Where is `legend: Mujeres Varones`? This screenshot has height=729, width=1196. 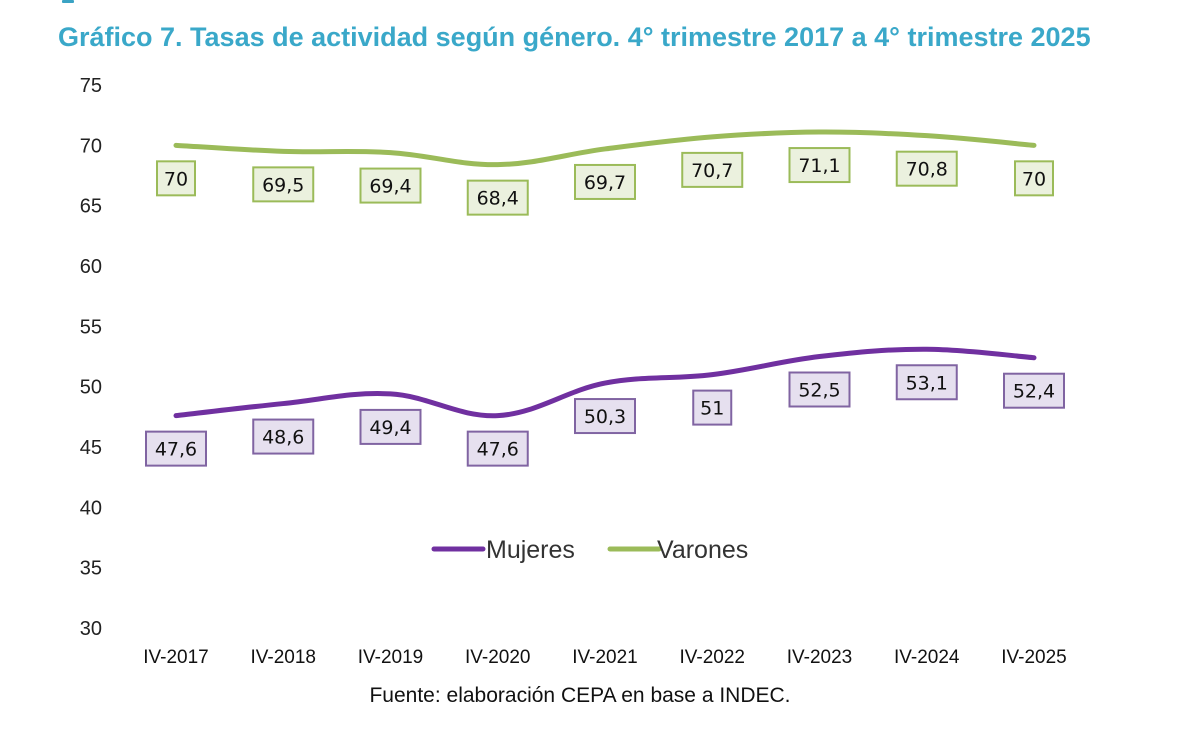
legend: Mujeres Varones is located at coordinates (589, 550).